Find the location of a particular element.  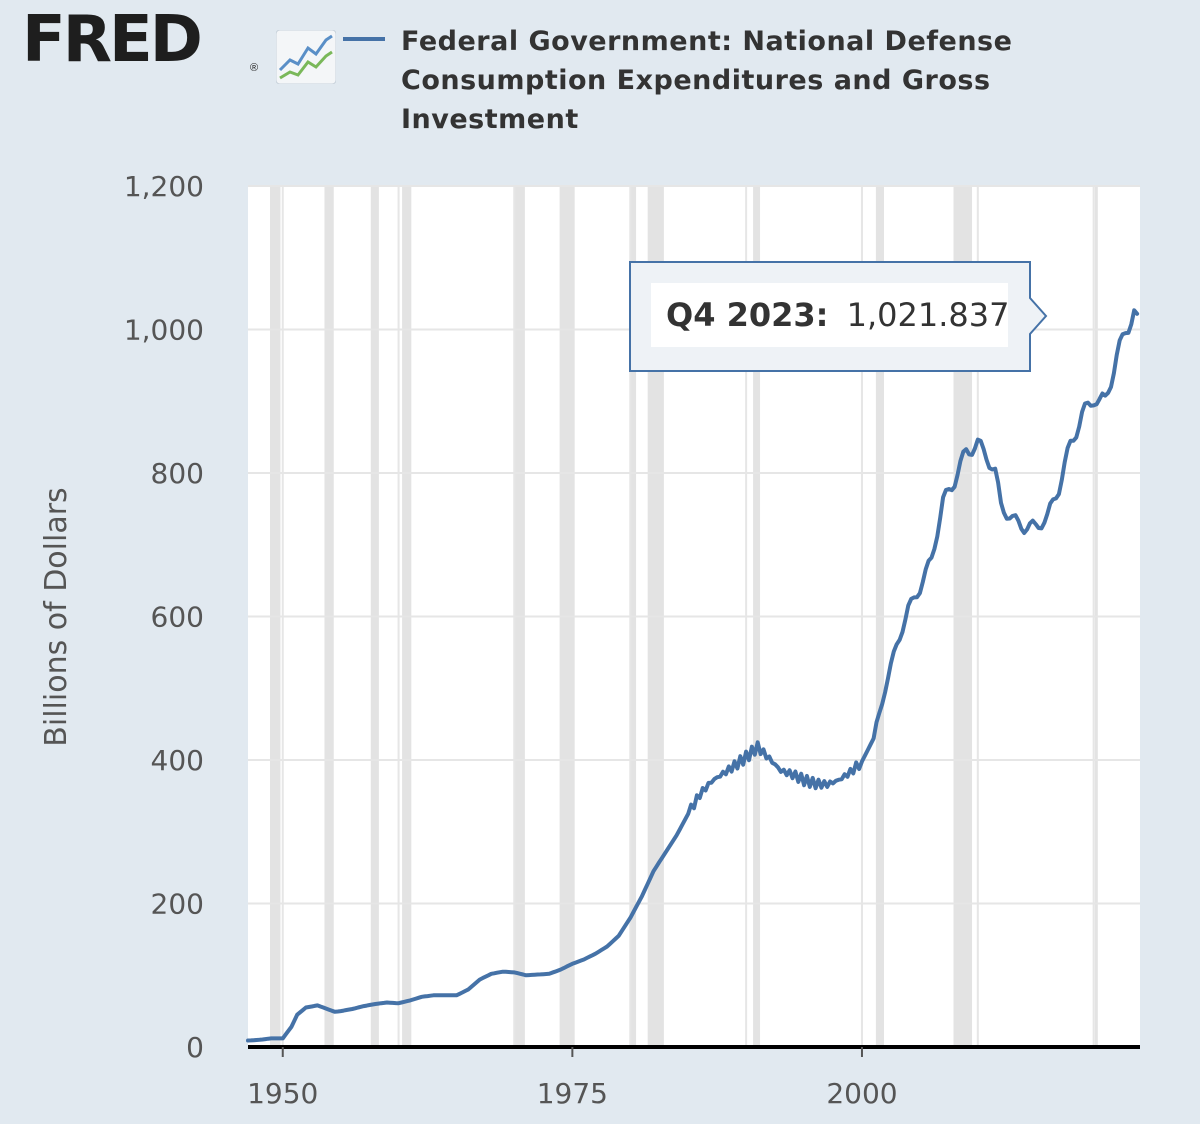

y-tick-label: 0 is located at coordinates (195, 1047).